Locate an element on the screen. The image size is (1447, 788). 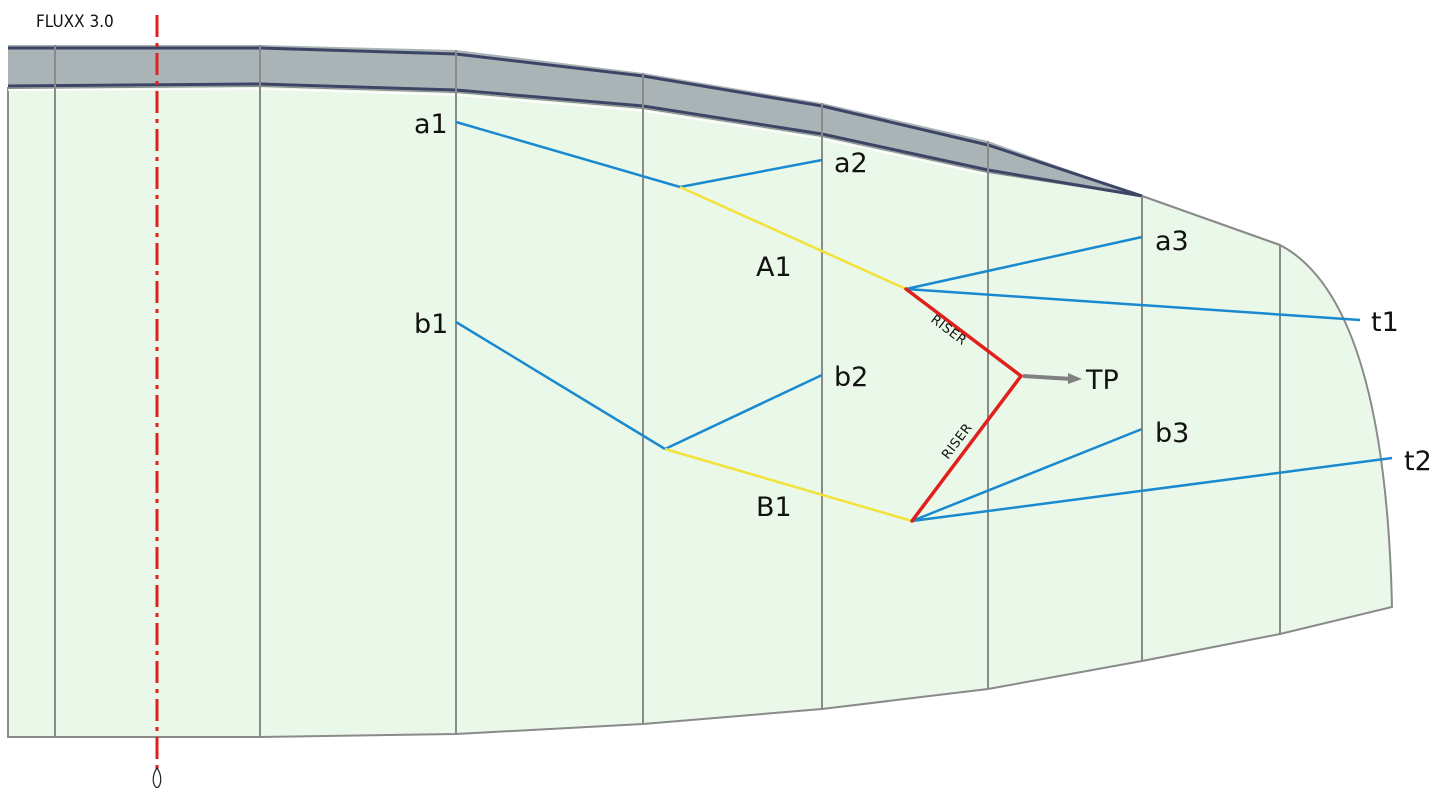
tow-point-arrow is located at coordinates (1052, 378).